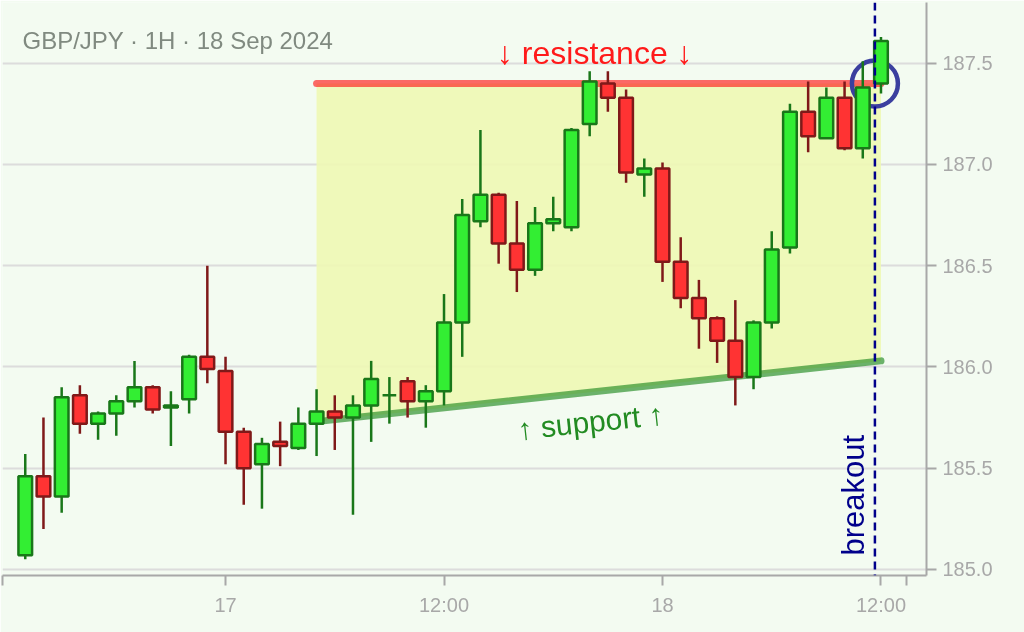 The image size is (1024, 632). I want to click on x-tick-label: 17, so click(225, 604).